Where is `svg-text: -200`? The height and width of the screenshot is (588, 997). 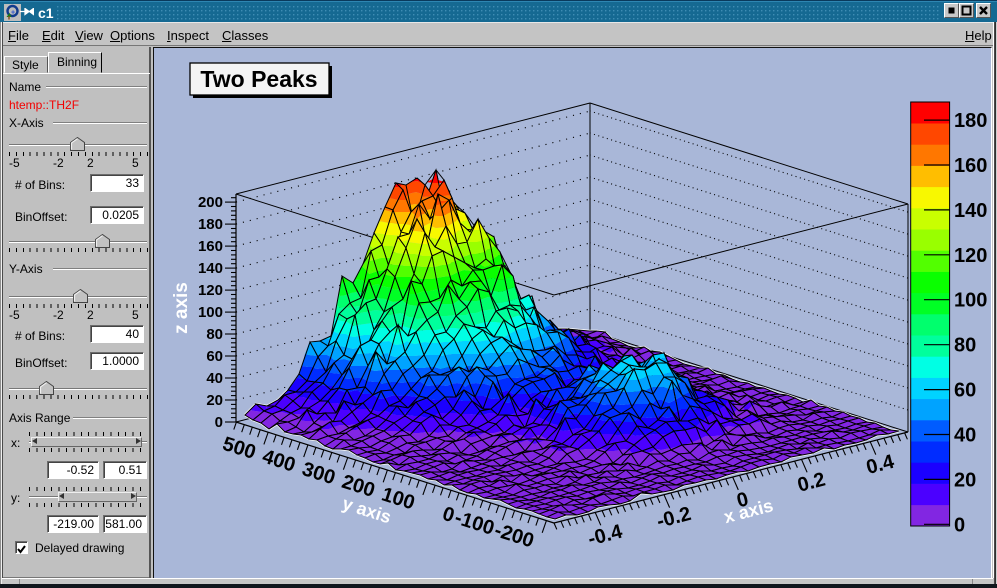
svg-text: -200 is located at coordinates (514, 535).